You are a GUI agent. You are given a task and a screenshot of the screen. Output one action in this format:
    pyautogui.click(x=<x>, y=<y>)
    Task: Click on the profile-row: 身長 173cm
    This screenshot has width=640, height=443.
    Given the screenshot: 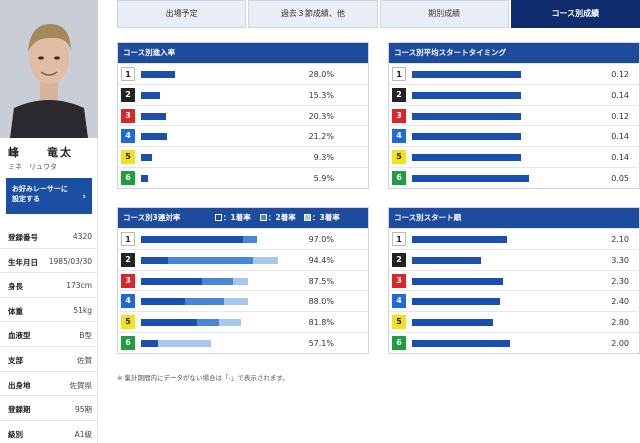 What is the action you would take?
    pyautogui.click(x=49, y=285)
    